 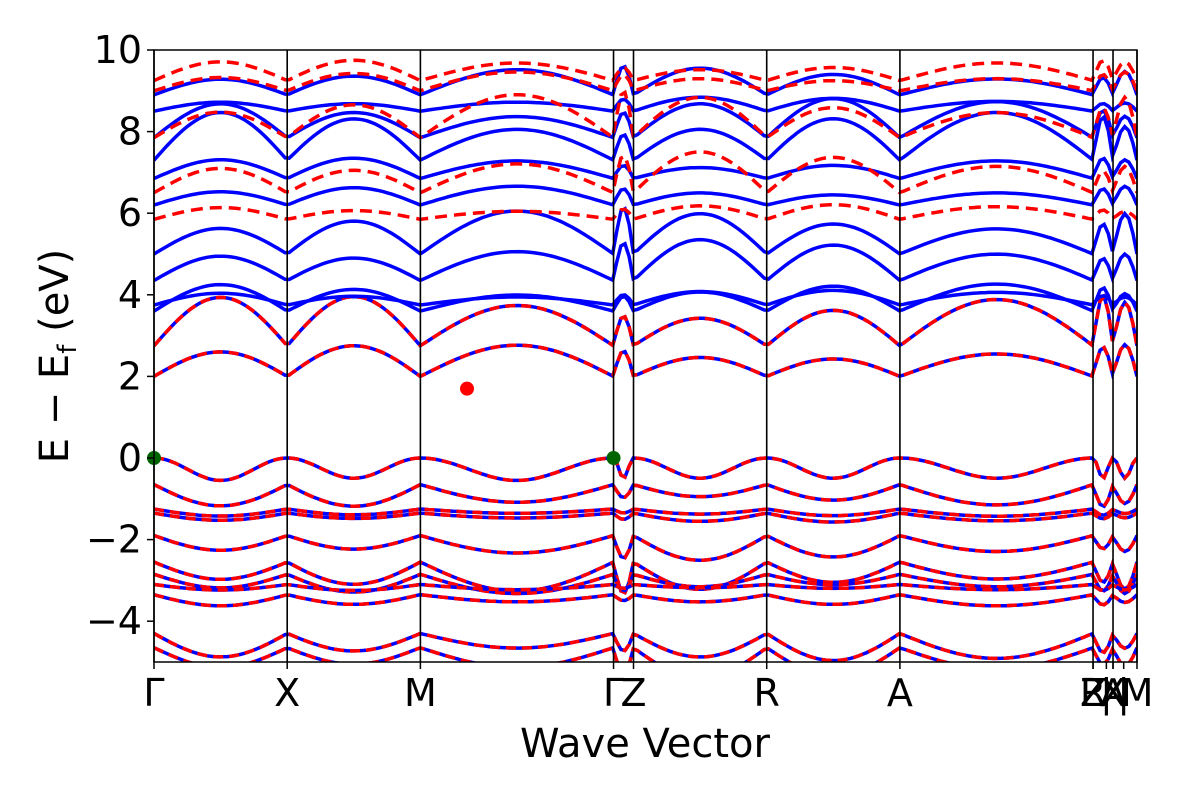 I want to click on y-tick-label: −4, so click(x=114, y=621).